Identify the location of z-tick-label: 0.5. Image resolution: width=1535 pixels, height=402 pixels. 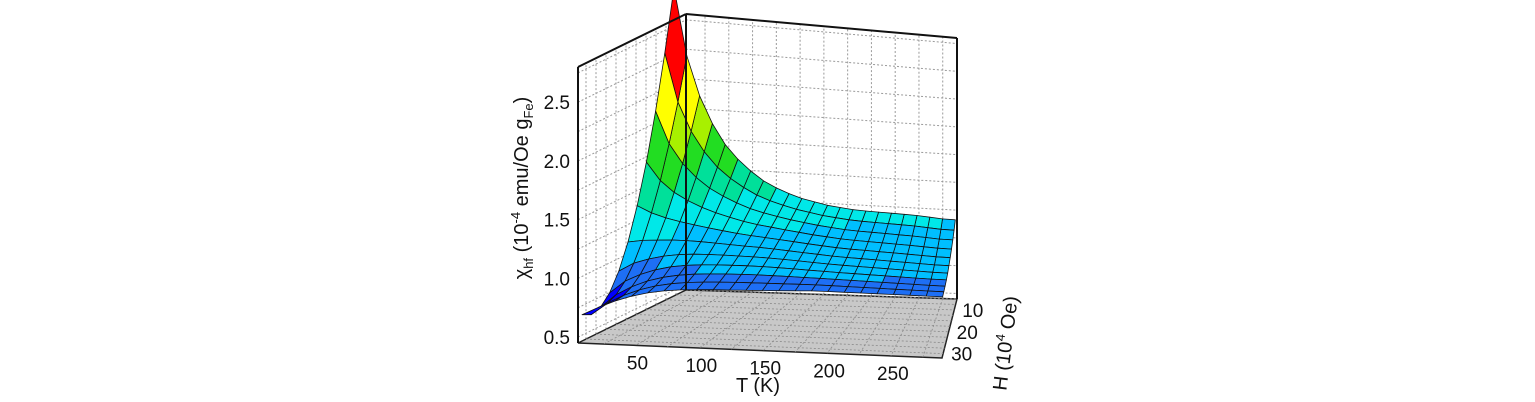
(557, 338).